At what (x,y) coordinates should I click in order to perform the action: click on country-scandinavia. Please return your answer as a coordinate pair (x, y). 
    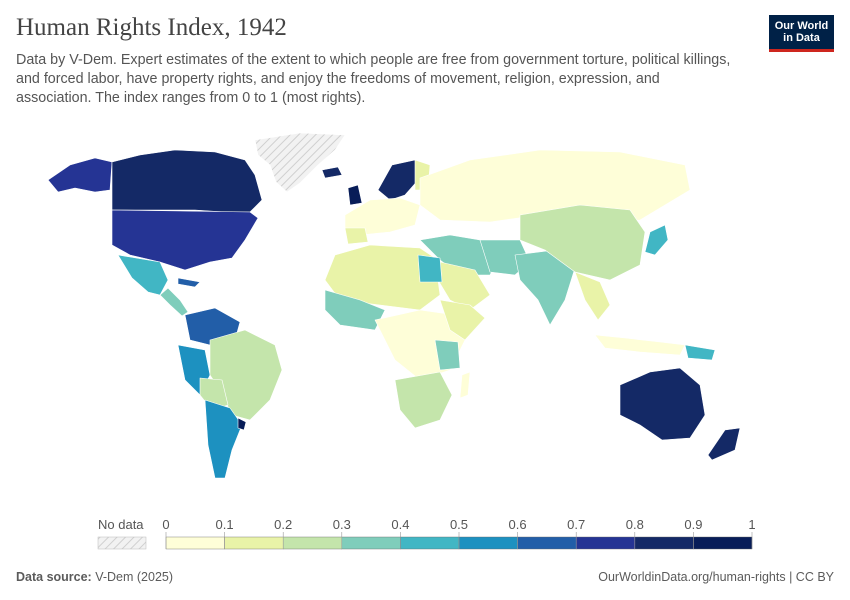
    Looking at the image, I should click on (399, 180).